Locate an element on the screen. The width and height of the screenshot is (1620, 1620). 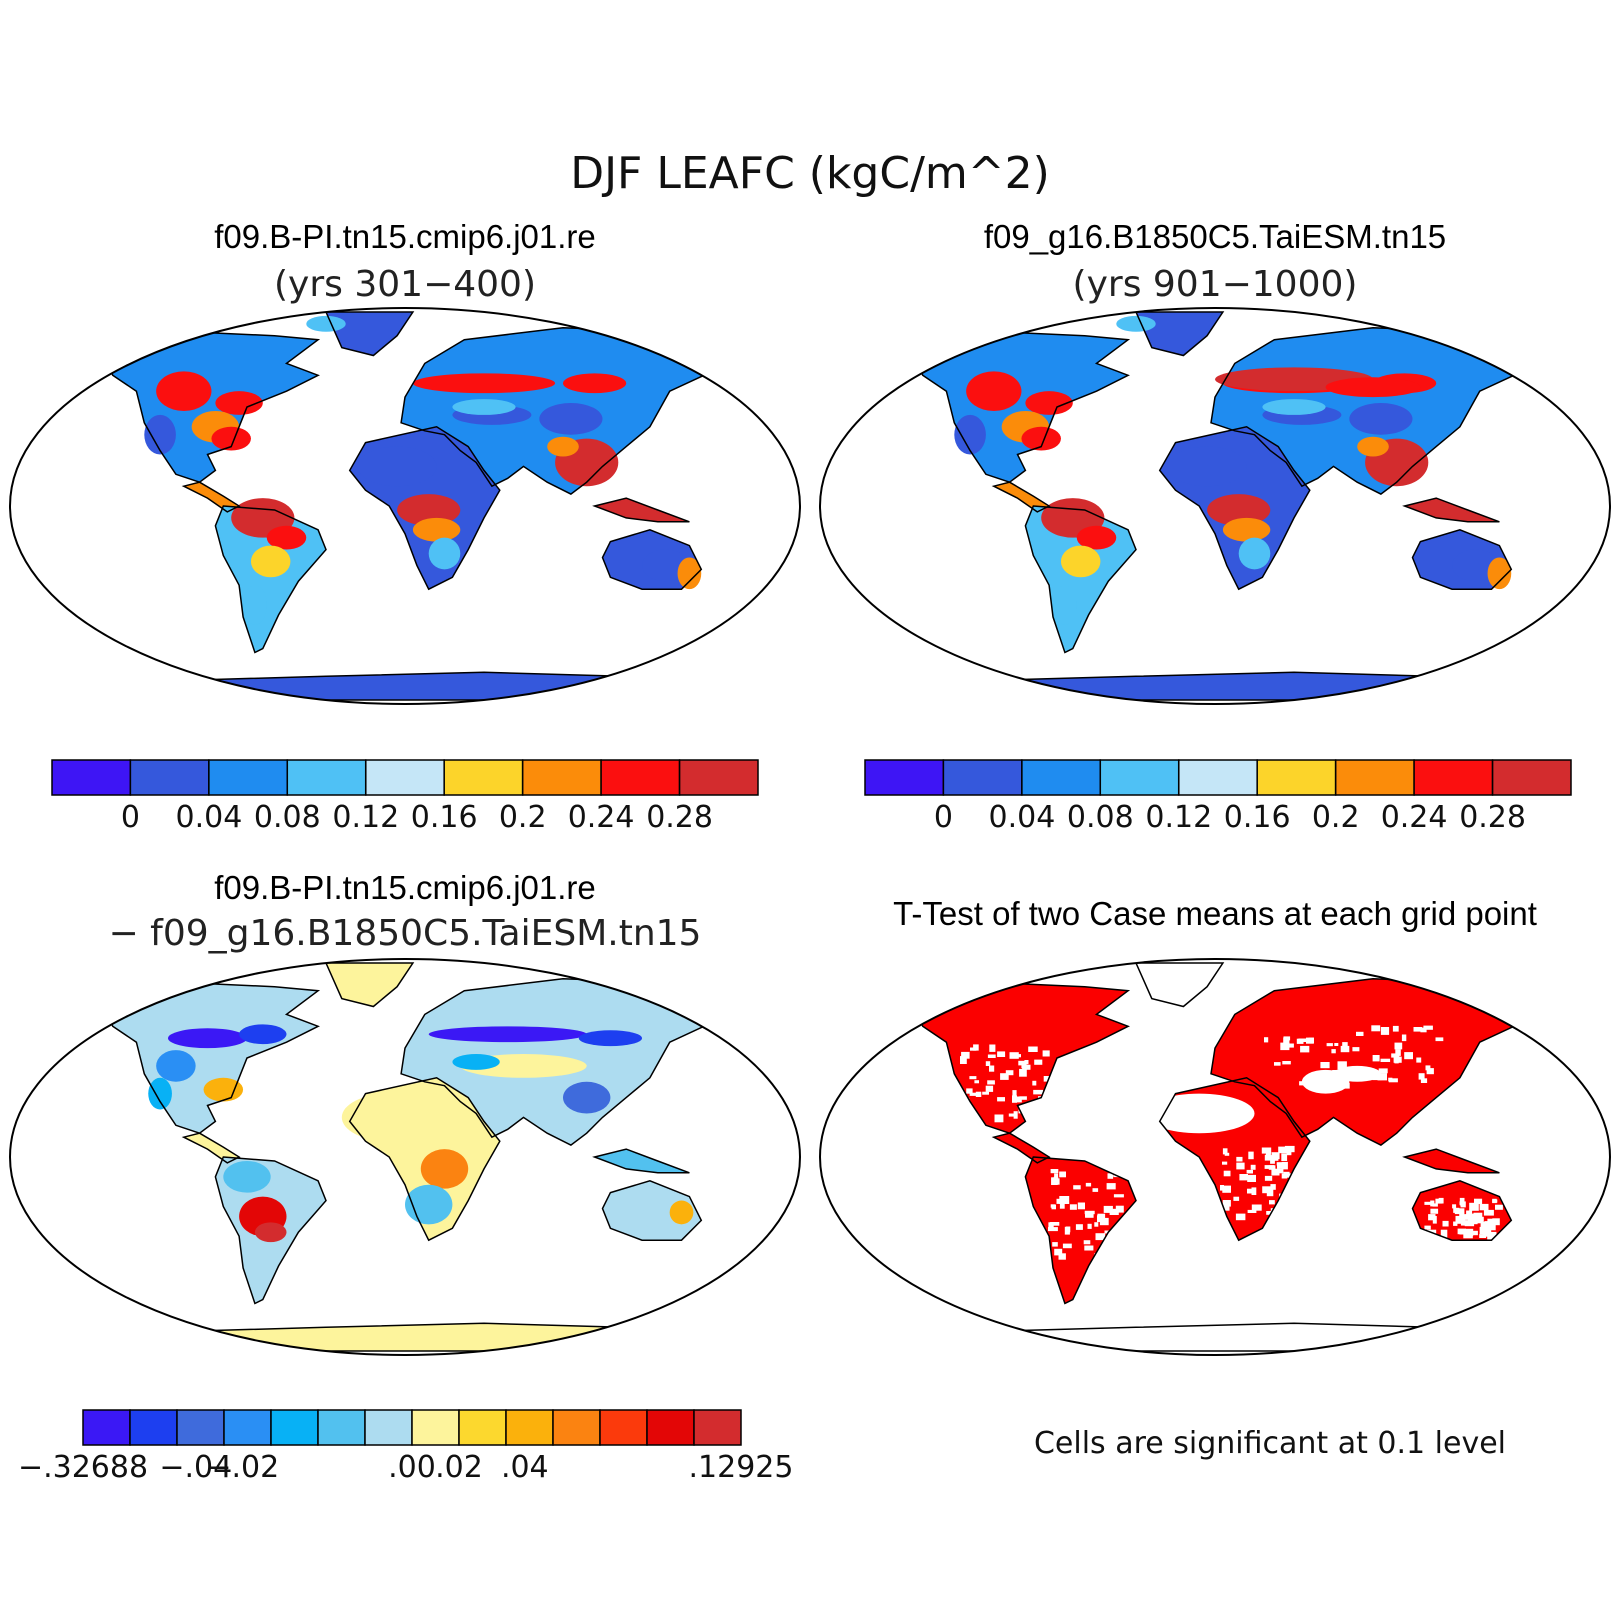
map-frame-case2 is located at coordinates (1215, 506).